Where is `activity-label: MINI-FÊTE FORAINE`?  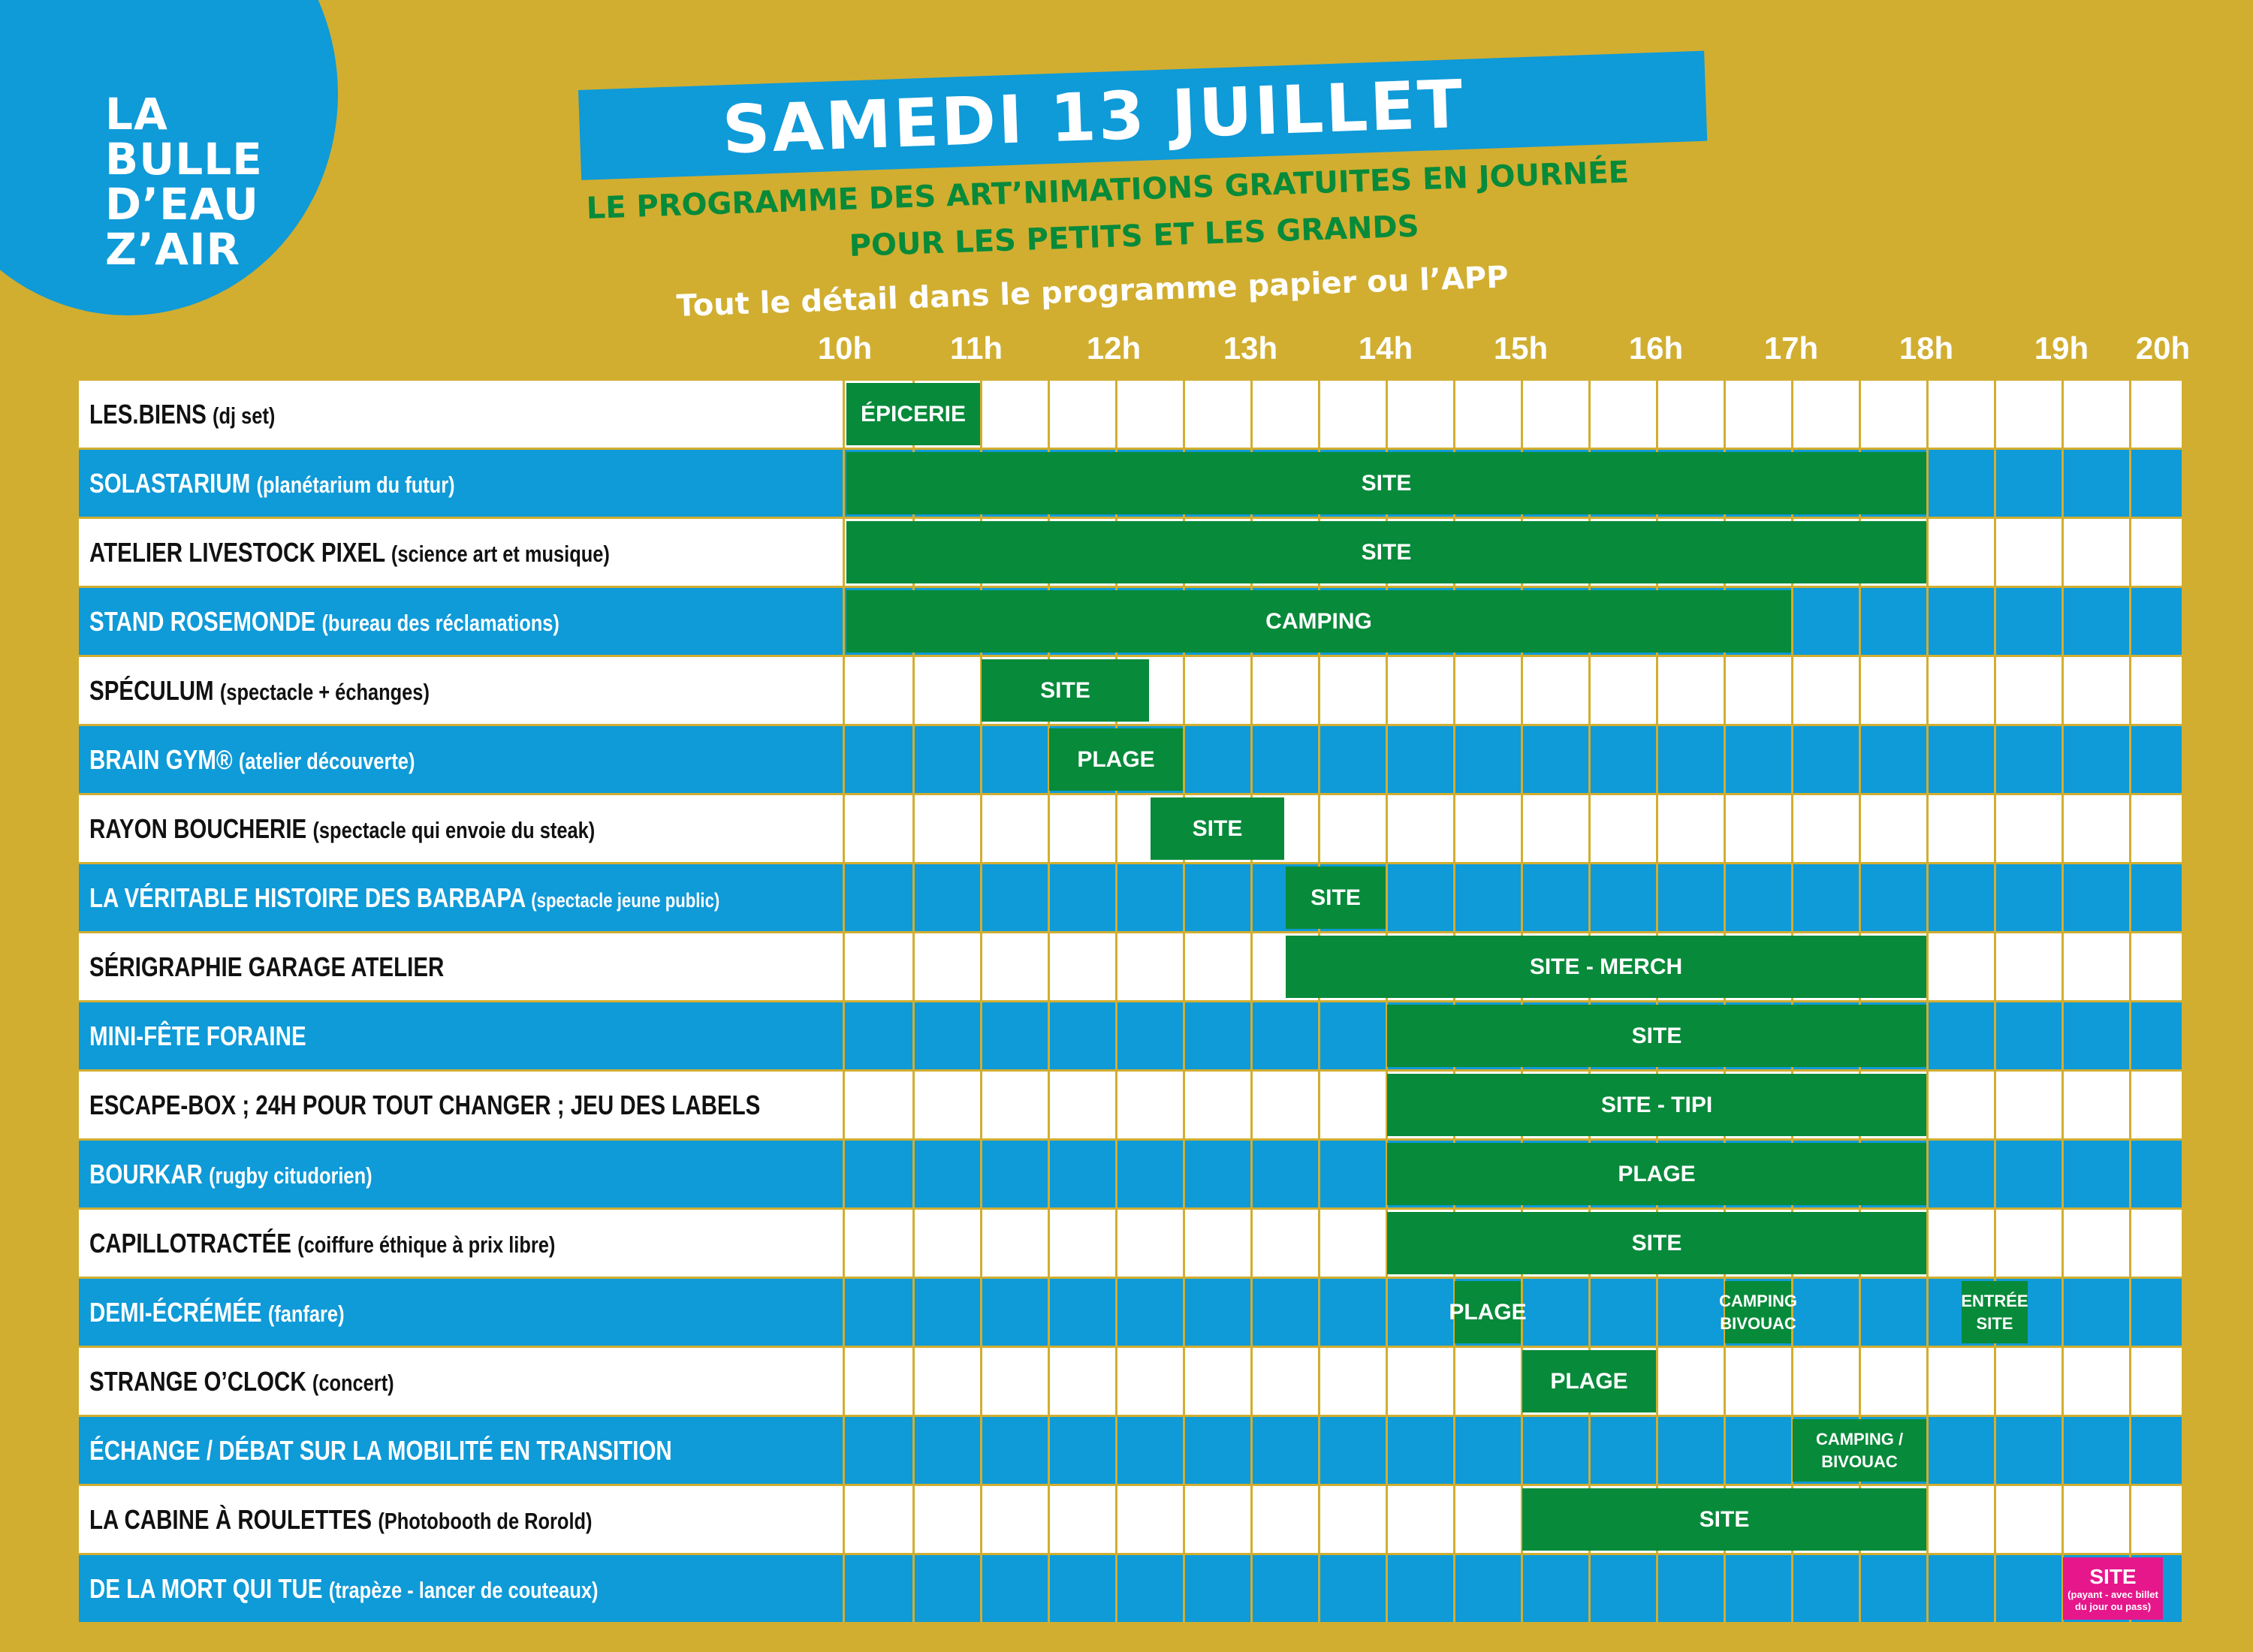
activity-label: MINI-FÊTE FORAINE is located at coordinates (198, 1035).